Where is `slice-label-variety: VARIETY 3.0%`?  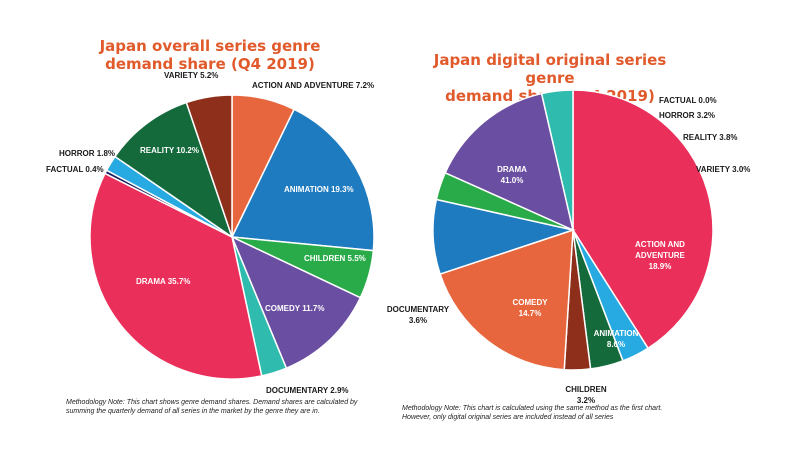 slice-label-variety: VARIETY 3.0% is located at coordinates (723, 169).